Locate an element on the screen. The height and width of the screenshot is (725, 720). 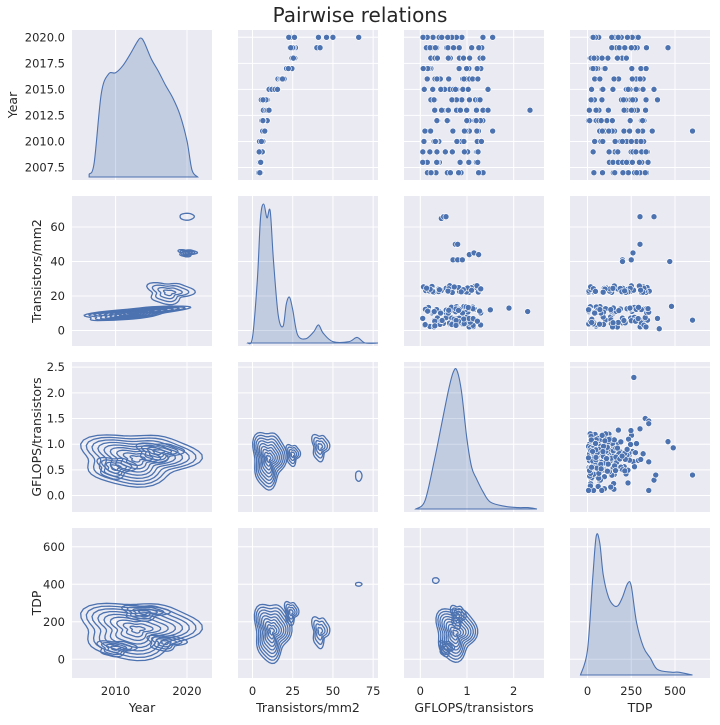
y-tick-label: 0 is located at coordinates (61, 330).